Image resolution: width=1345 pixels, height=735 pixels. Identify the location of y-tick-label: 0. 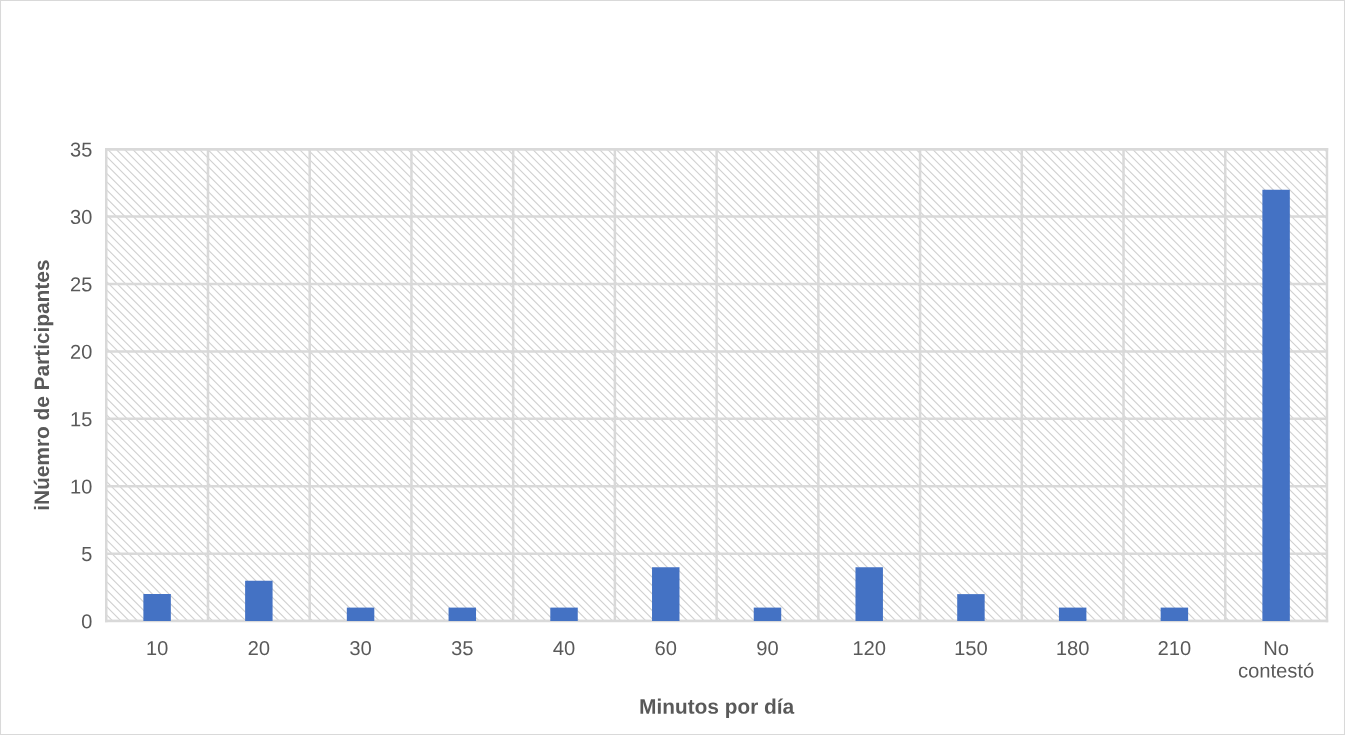
(86, 621).